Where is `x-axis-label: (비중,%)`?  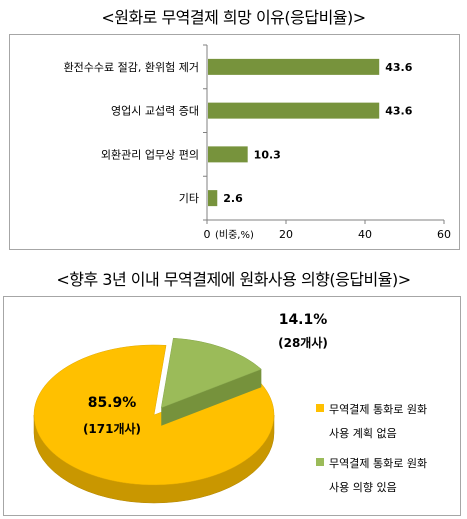 x-axis-label: (비중,%) is located at coordinates (234, 235).